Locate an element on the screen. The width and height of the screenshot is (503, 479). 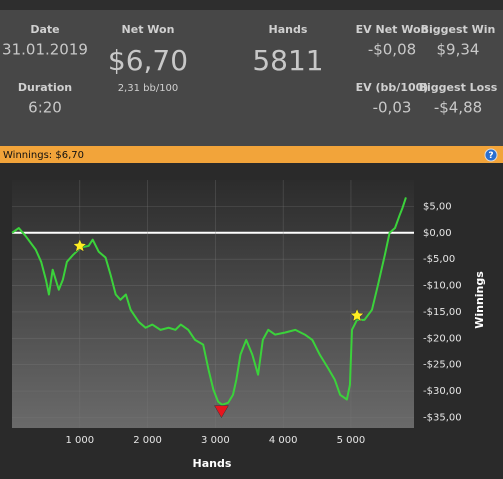
x-tick-label: 2 000 is located at coordinates (147, 440).